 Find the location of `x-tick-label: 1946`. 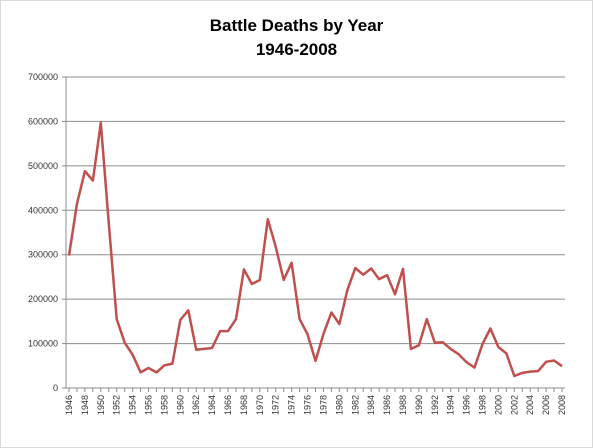

x-tick-label: 1946 is located at coordinates (69, 405).